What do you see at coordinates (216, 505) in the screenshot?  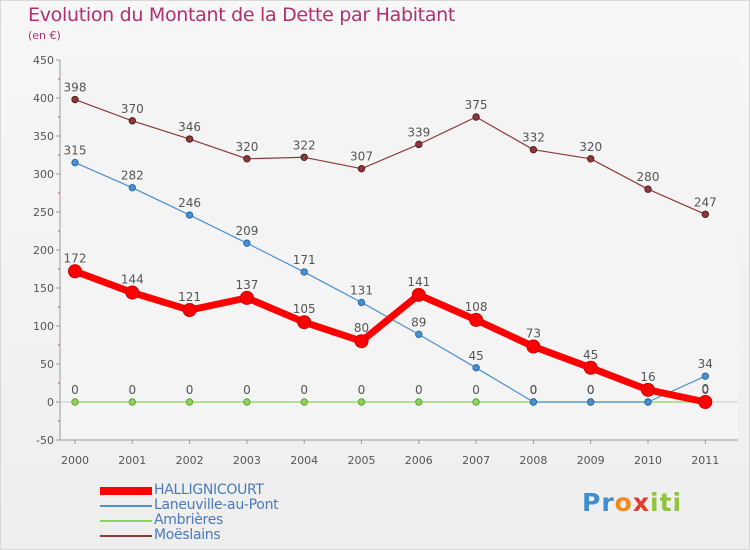 I see `legend-label: Laneuville-au-Pont` at bounding box center [216, 505].